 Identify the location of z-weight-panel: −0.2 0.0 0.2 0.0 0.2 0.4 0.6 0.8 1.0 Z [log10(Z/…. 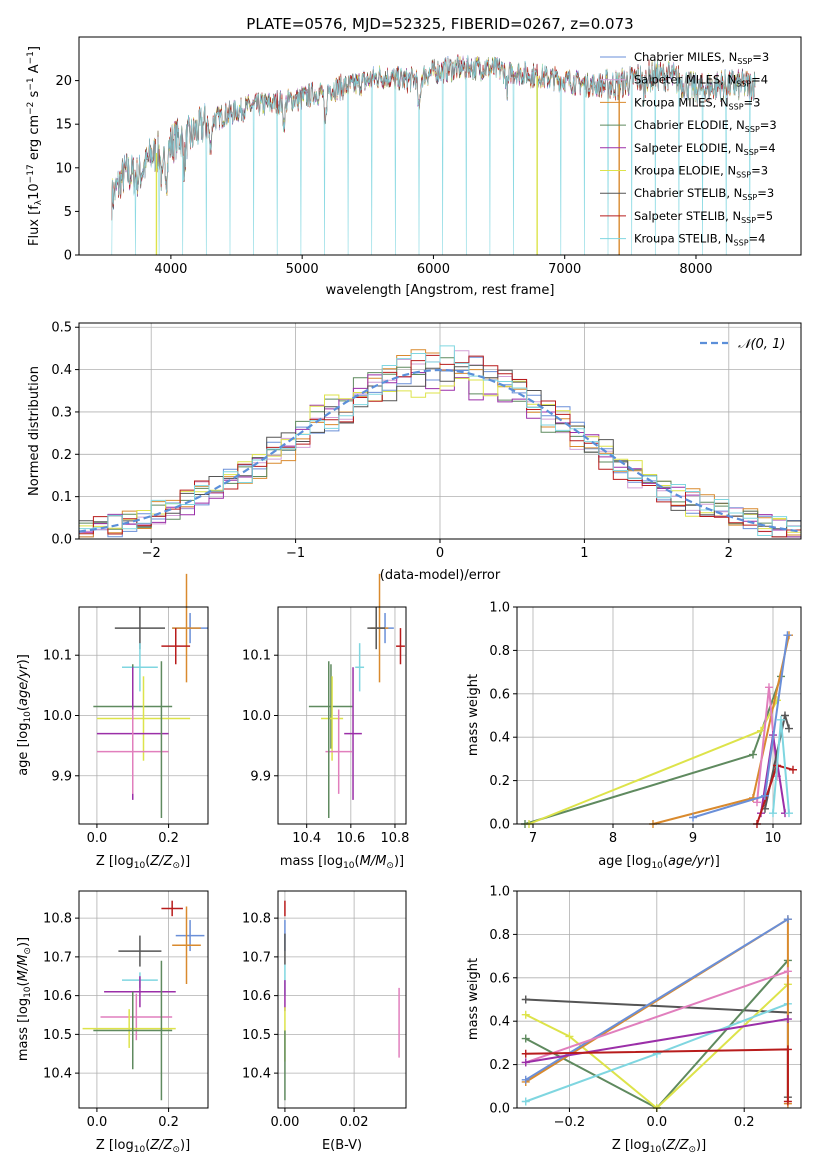
(634, 1020).